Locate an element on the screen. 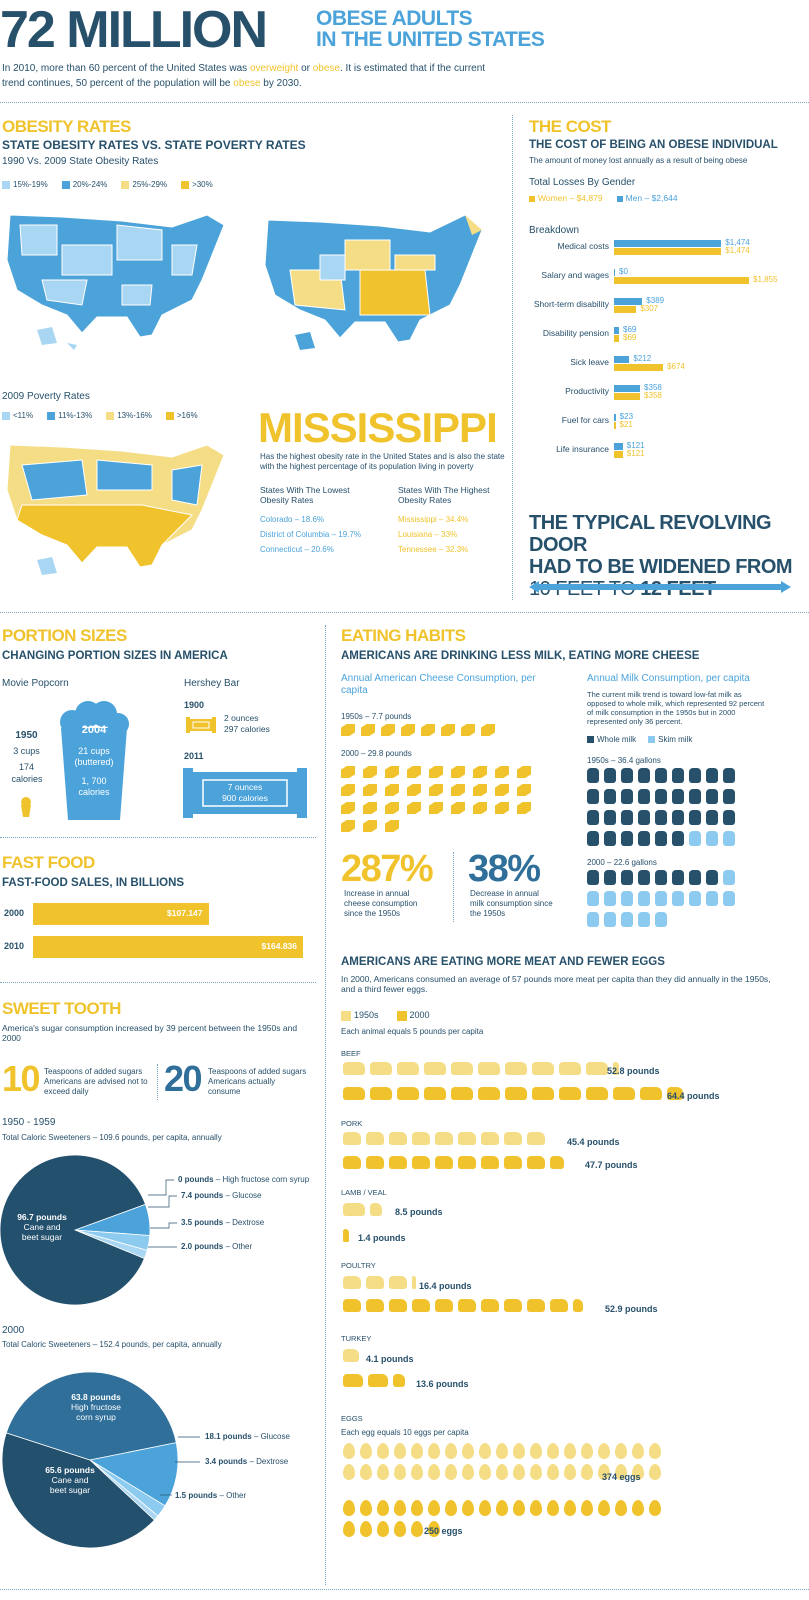 The image size is (809, 1600). lamb-2000-value: 1.4 pounds is located at coordinates (382, 1238).